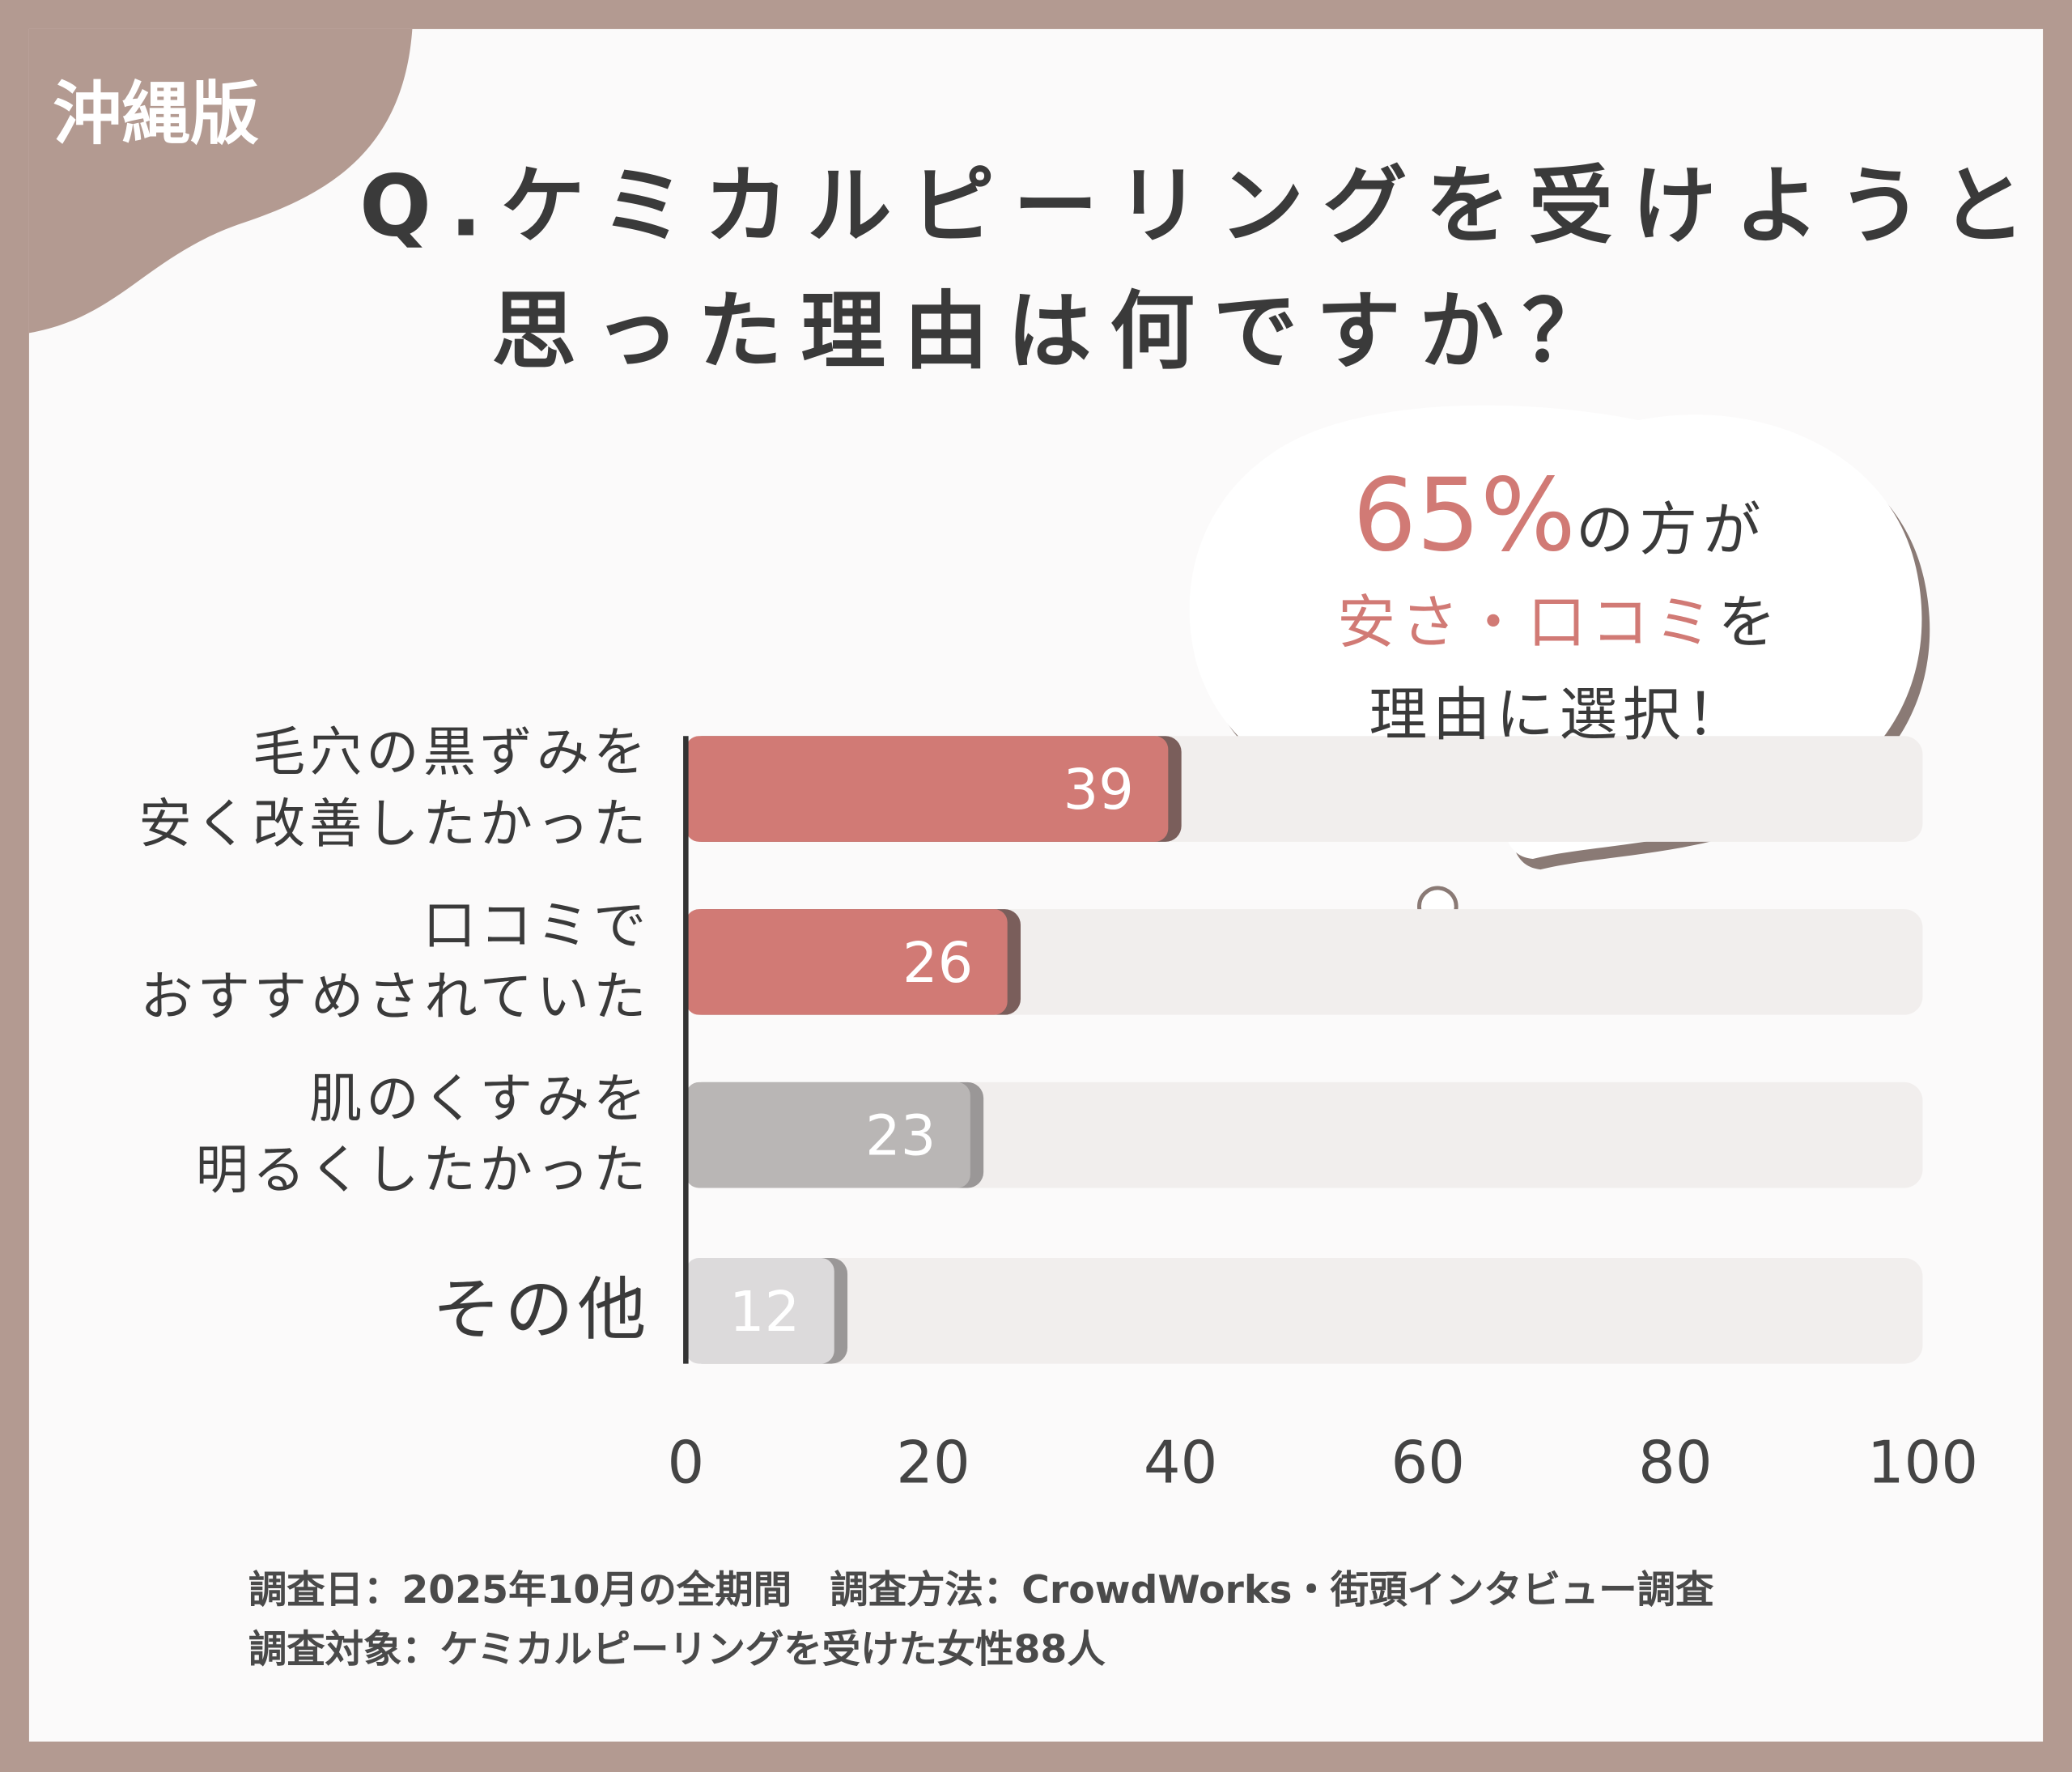  What do you see at coordinates (764, 1313) in the screenshot?
I see `value-label: 12` at bounding box center [764, 1313].